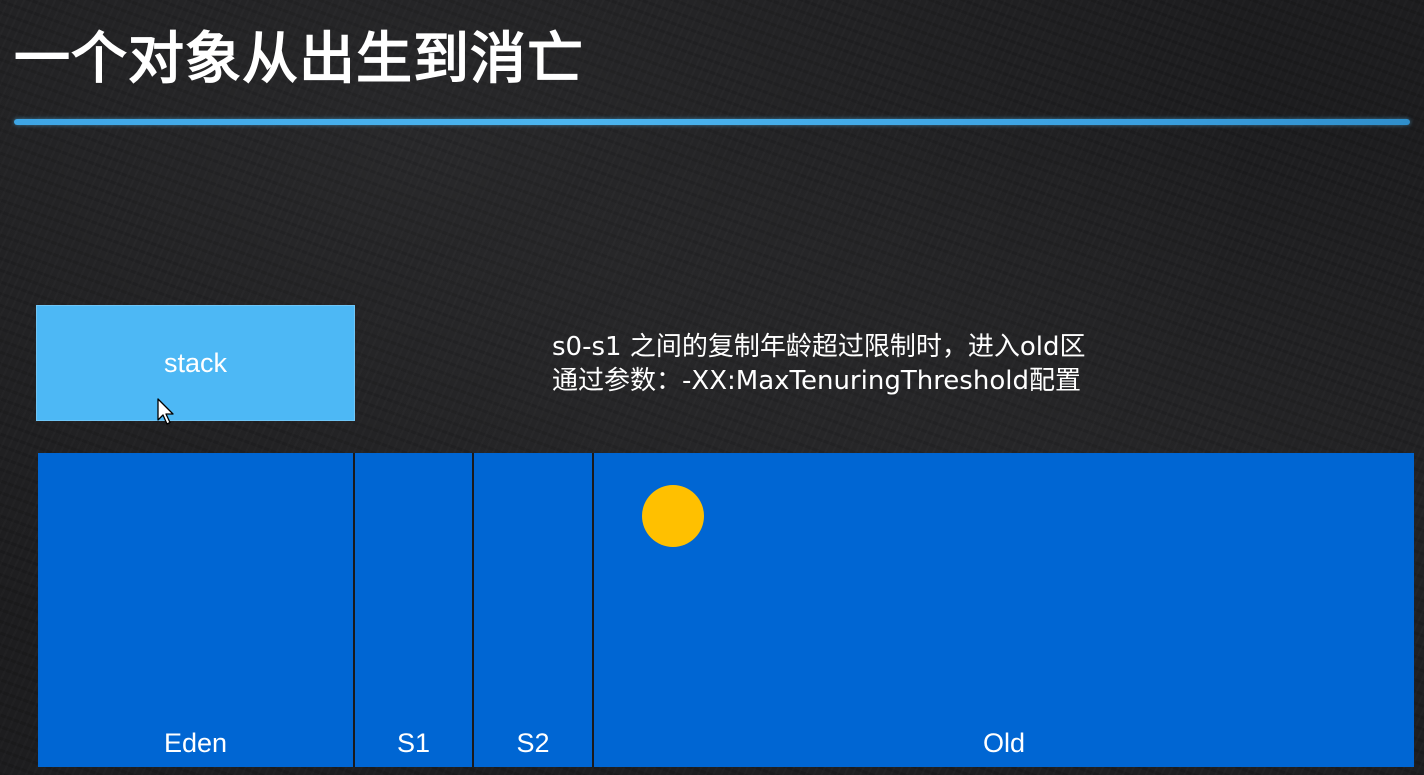 The width and height of the screenshot is (1424, 775). What do you see at coordinates (195, 743) in the screenshot?
I see `region-label-eden: Eden` at bounding box center [195, 743].